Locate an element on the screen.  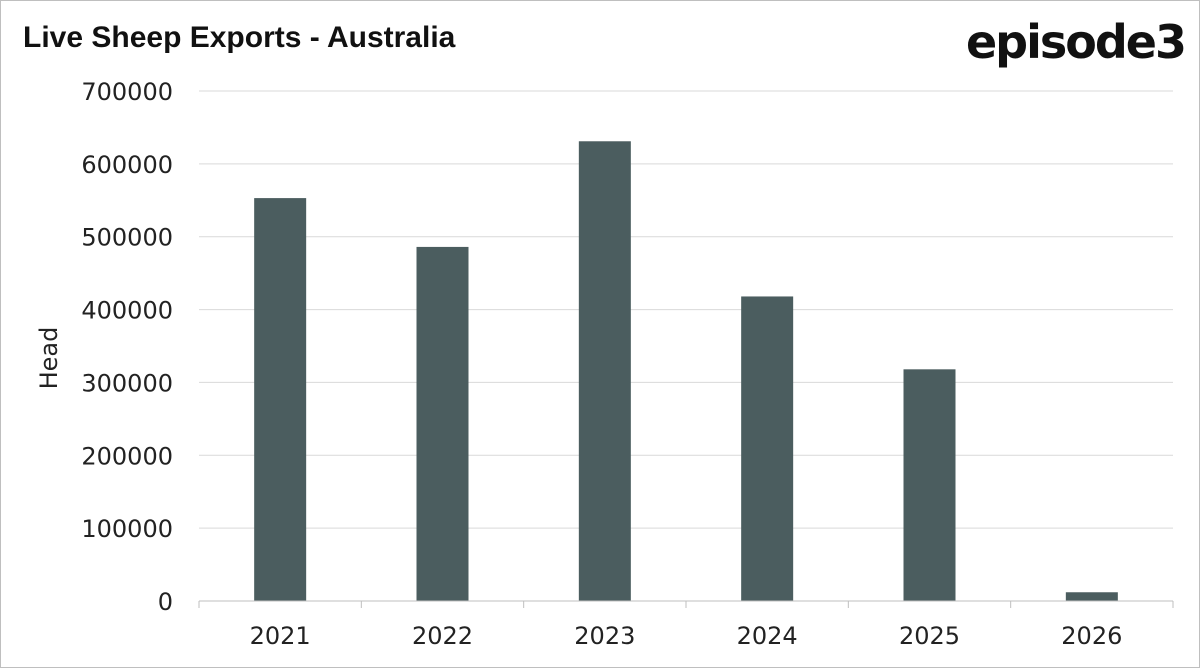
y-tick-label: 400000 is located at coordinates (127, 311).